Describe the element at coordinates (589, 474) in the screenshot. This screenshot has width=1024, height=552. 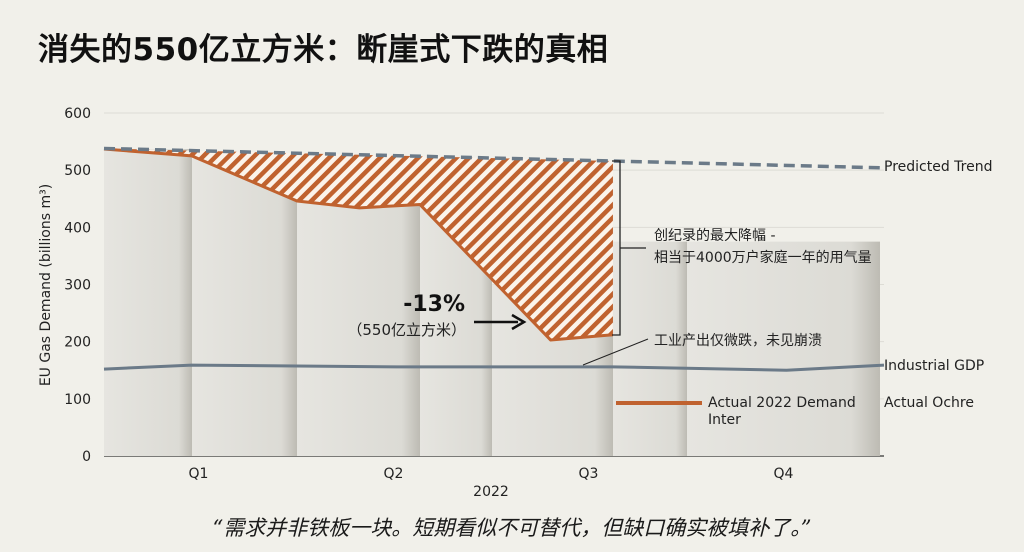
I see `x-tick-label: Q3` at that location.